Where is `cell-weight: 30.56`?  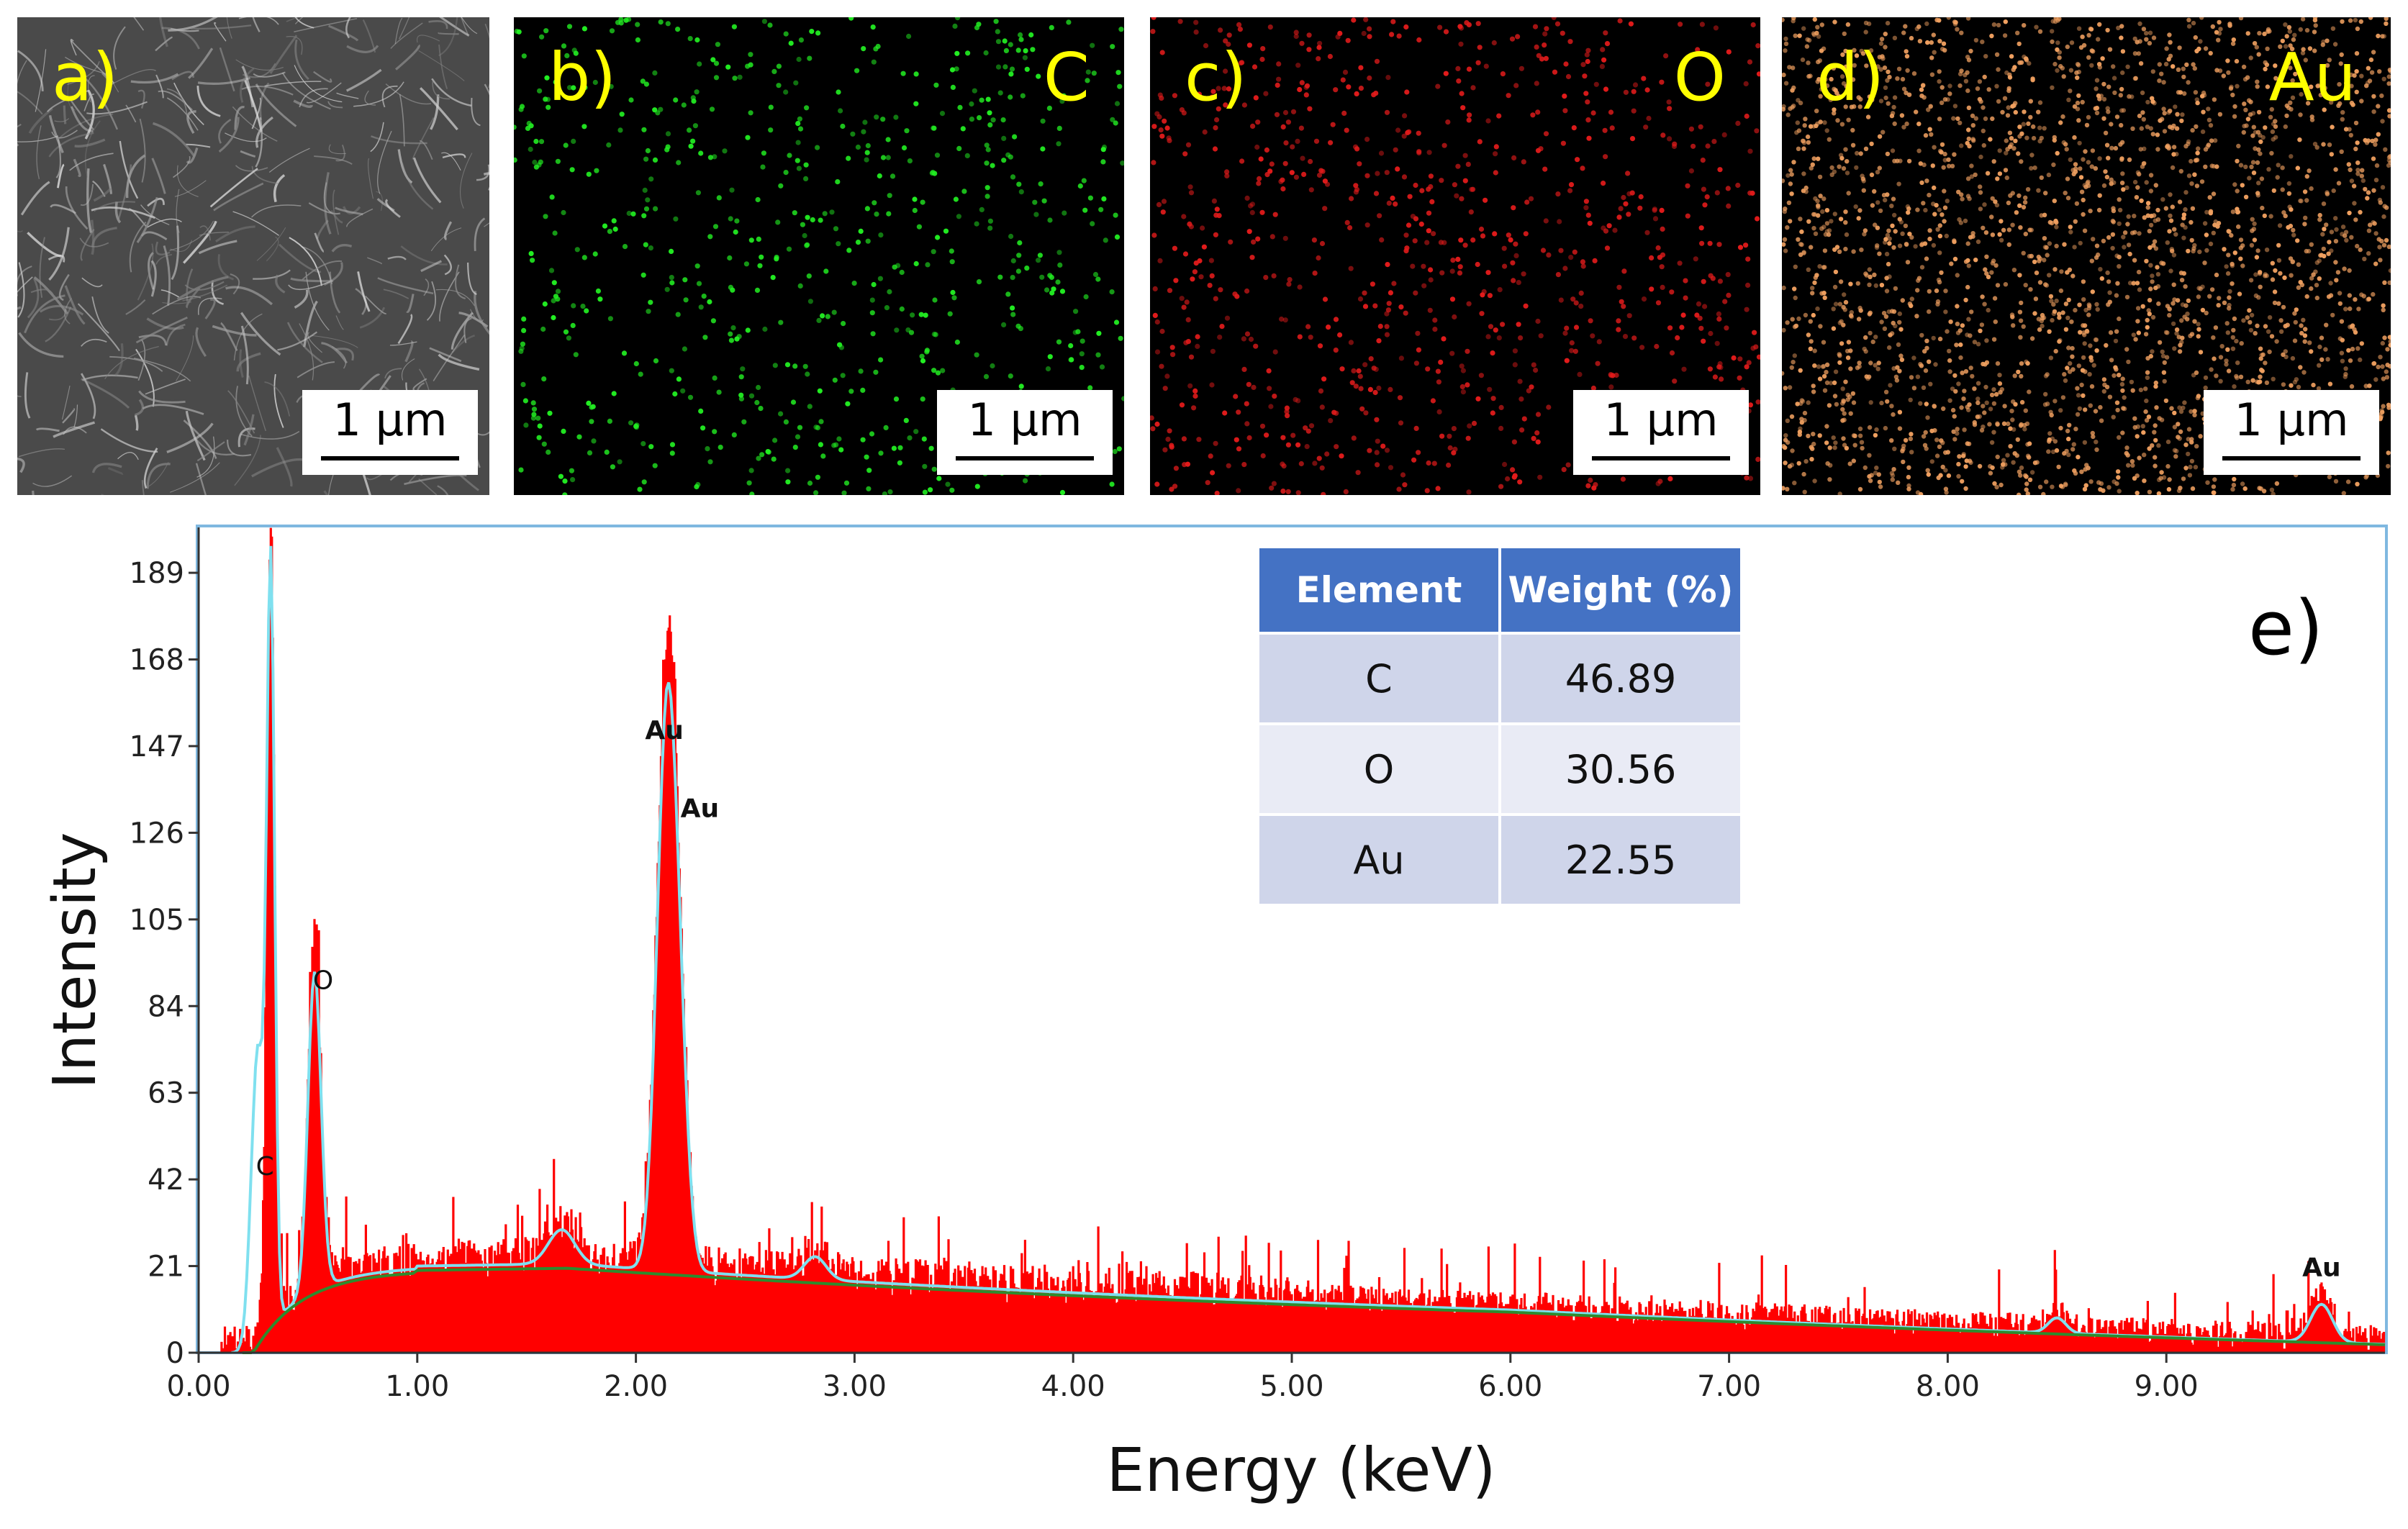
cell-weight: 30.56 is located at coordinates (1622, 770).